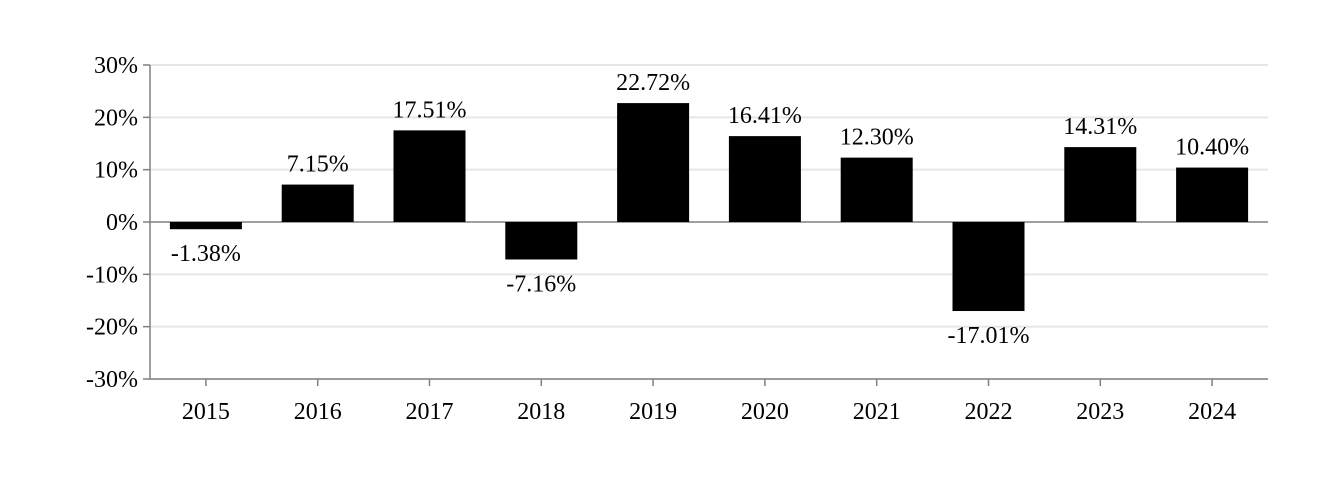 This screenshot has width=1332, height=495. What do you see at coordinates (206, 412) in the screenshot?
I see `x-tick-label-2015: 2015` at bounding box center [206, 412].